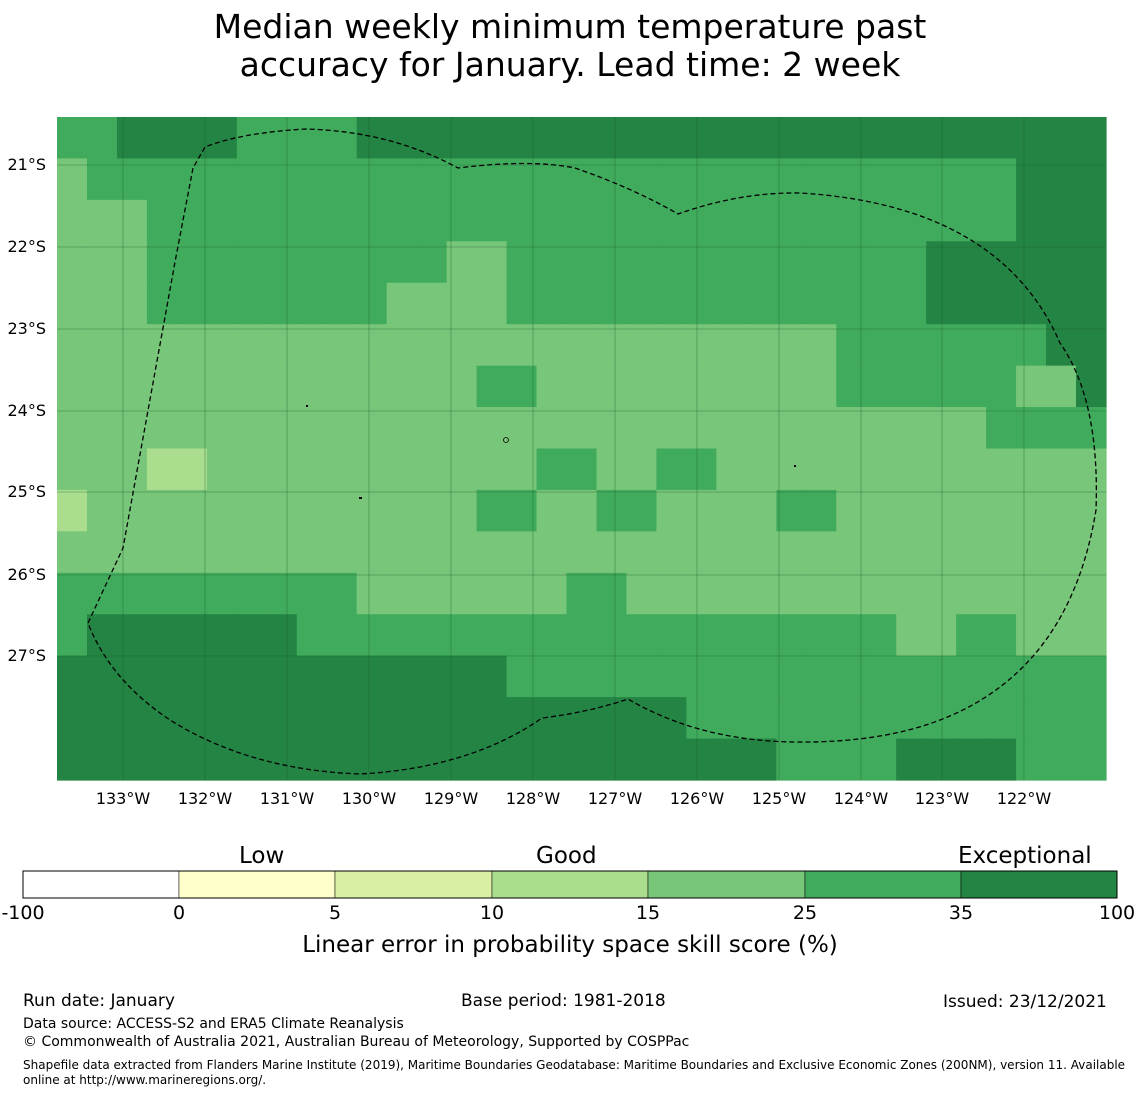  What do you see at coordinates (615, 798) in the screenshot?
I see `longitude-label: 127°W` at bounding box center [615, 798].